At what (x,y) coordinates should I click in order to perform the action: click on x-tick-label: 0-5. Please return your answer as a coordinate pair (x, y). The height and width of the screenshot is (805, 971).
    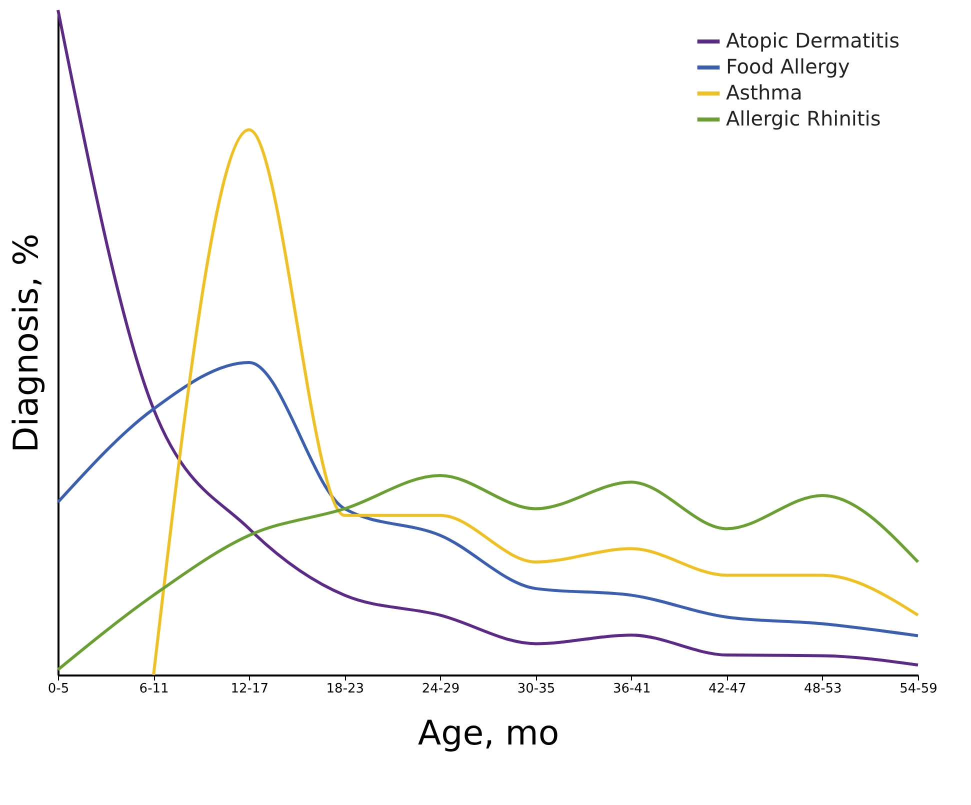
    Looking at the image, I should click on (59, 689).